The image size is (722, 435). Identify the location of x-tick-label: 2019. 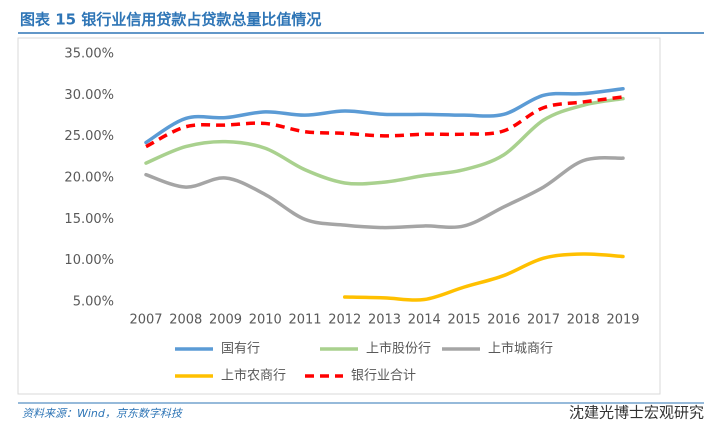
(622, 320).